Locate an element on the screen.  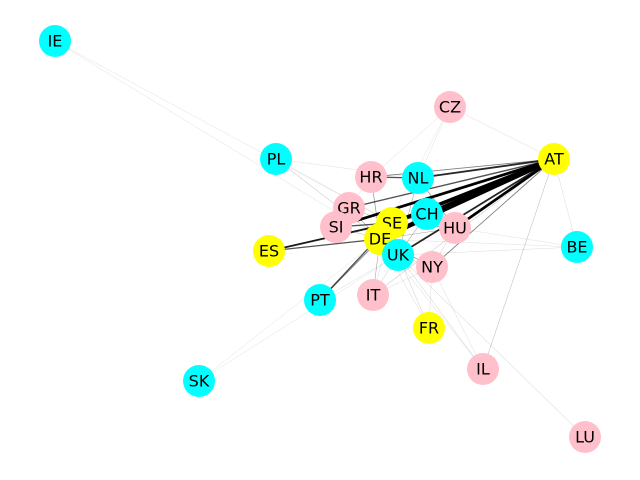
node-label: HR is located at coordinates (370, 177).